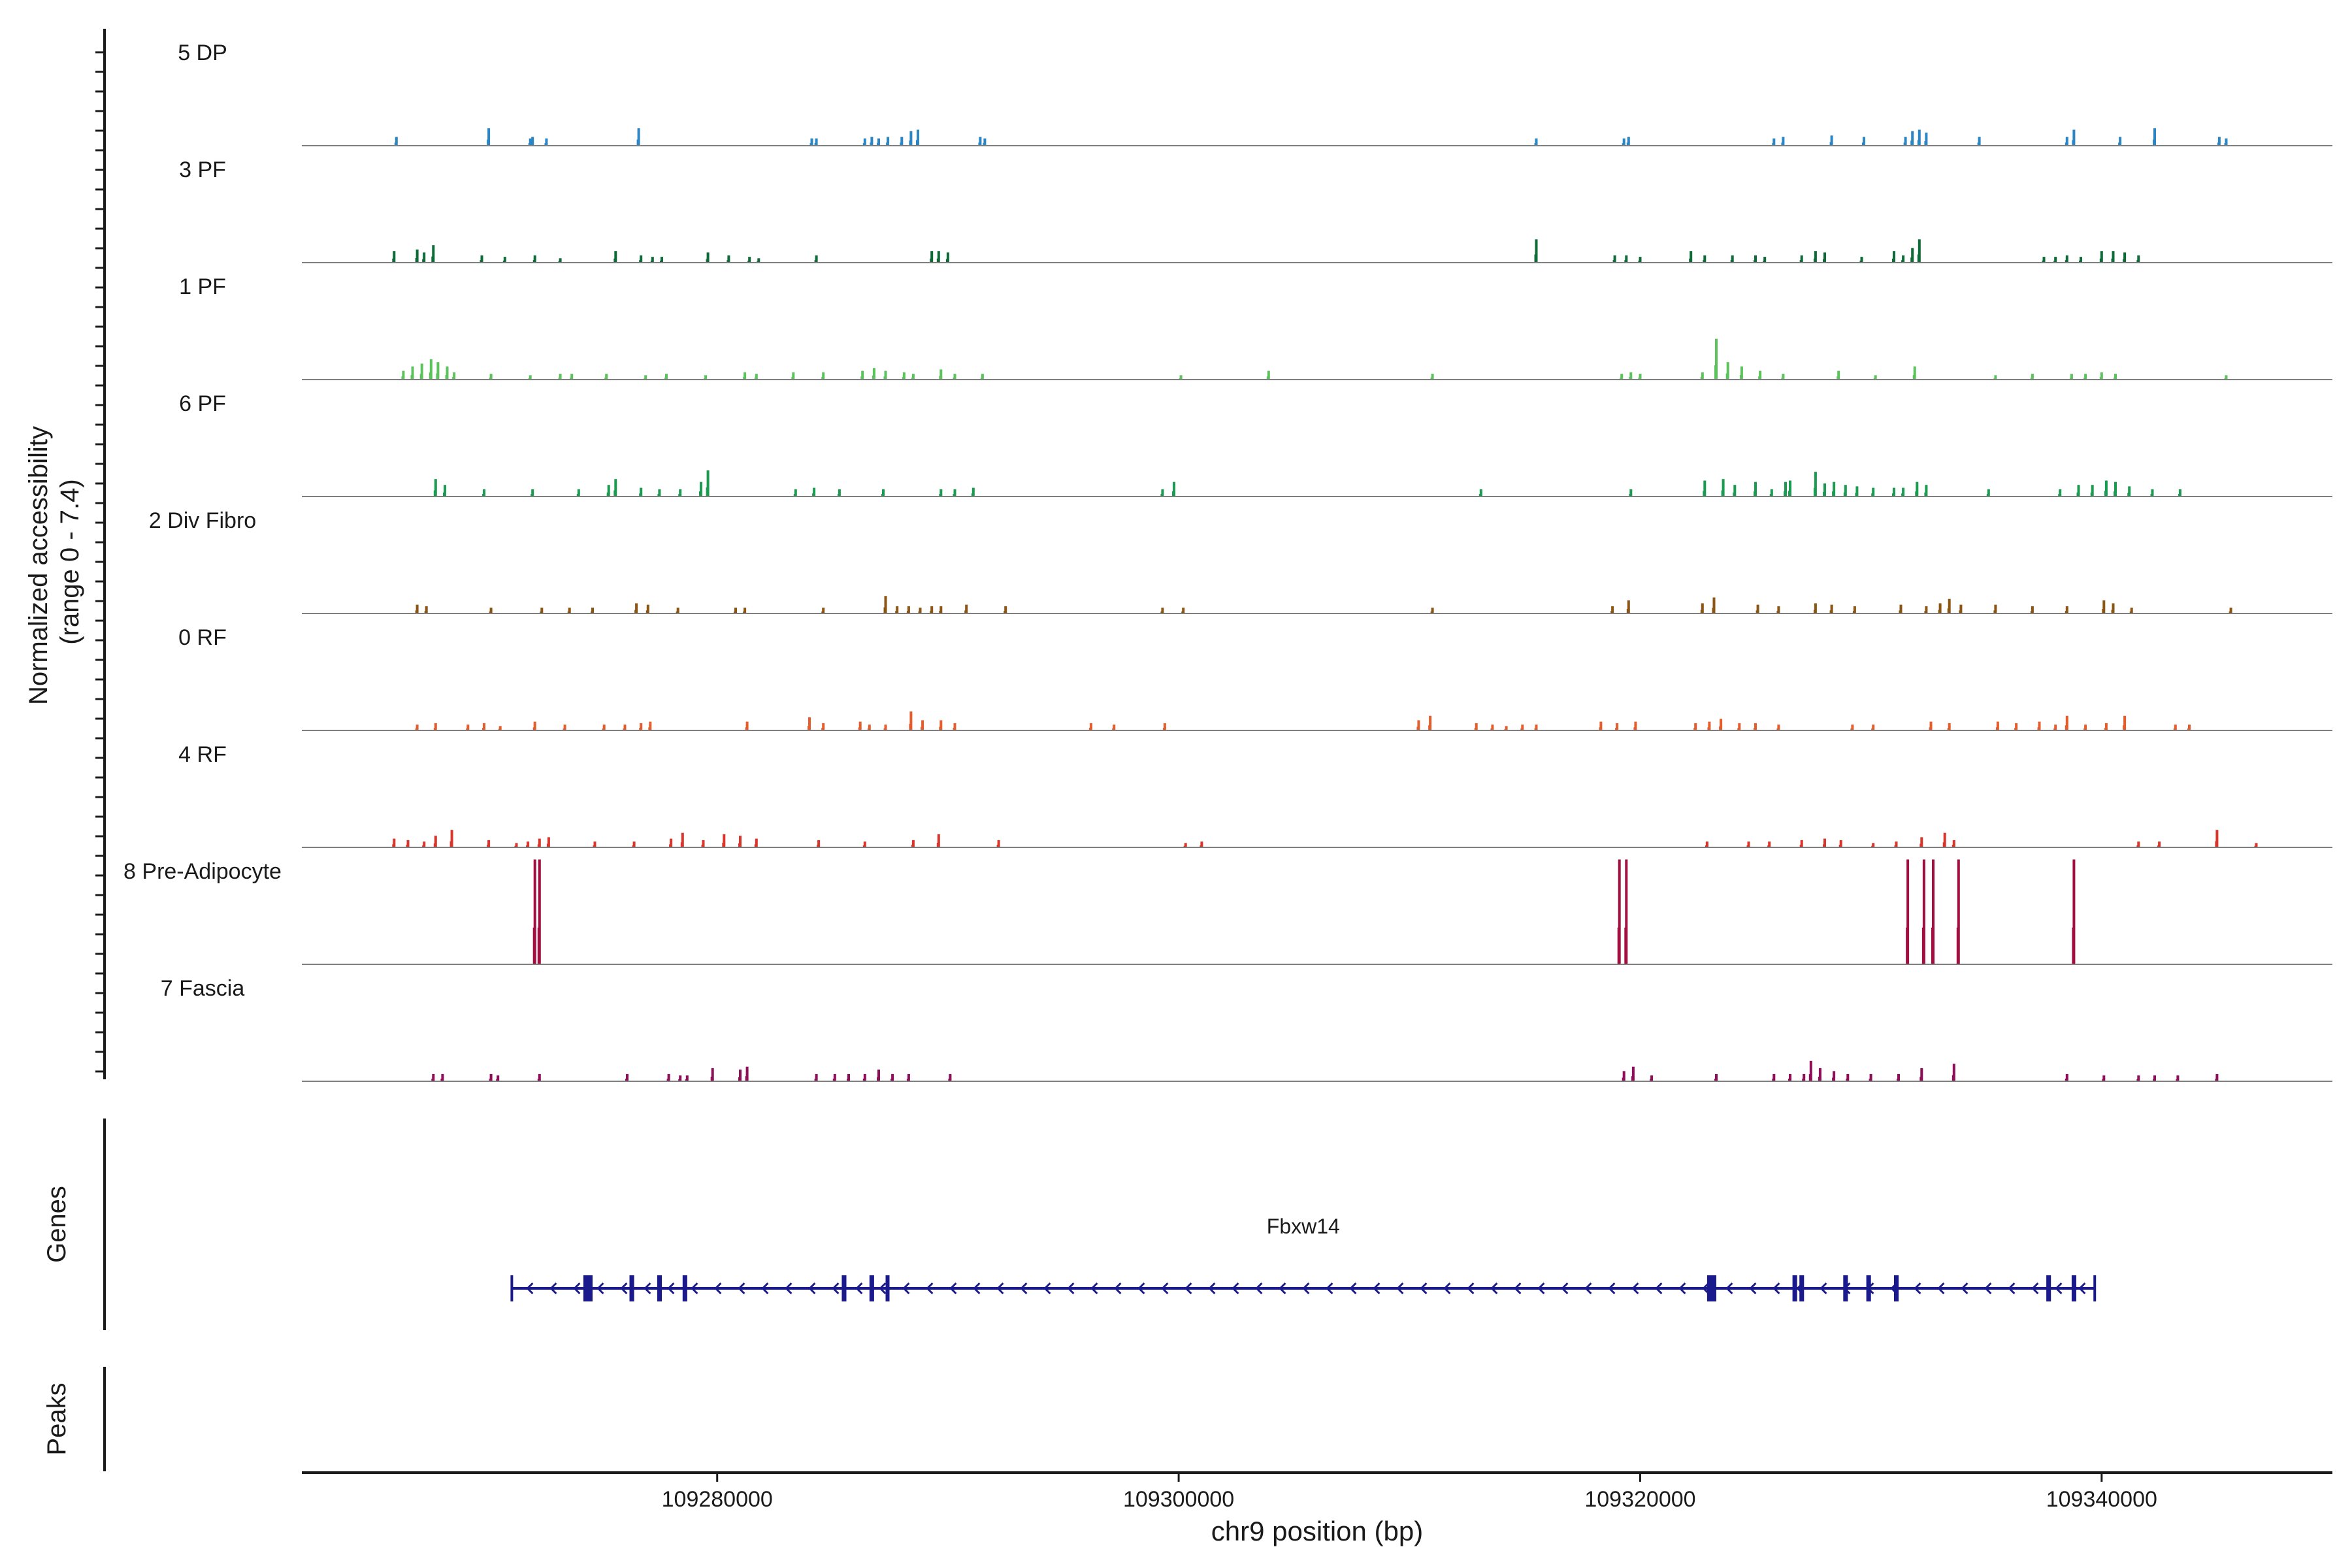 The image size is (2352, 1568). Describe the element at coordinates (203, 988) in the screenshot. I see `track-label: 7 Fascia` at that location.